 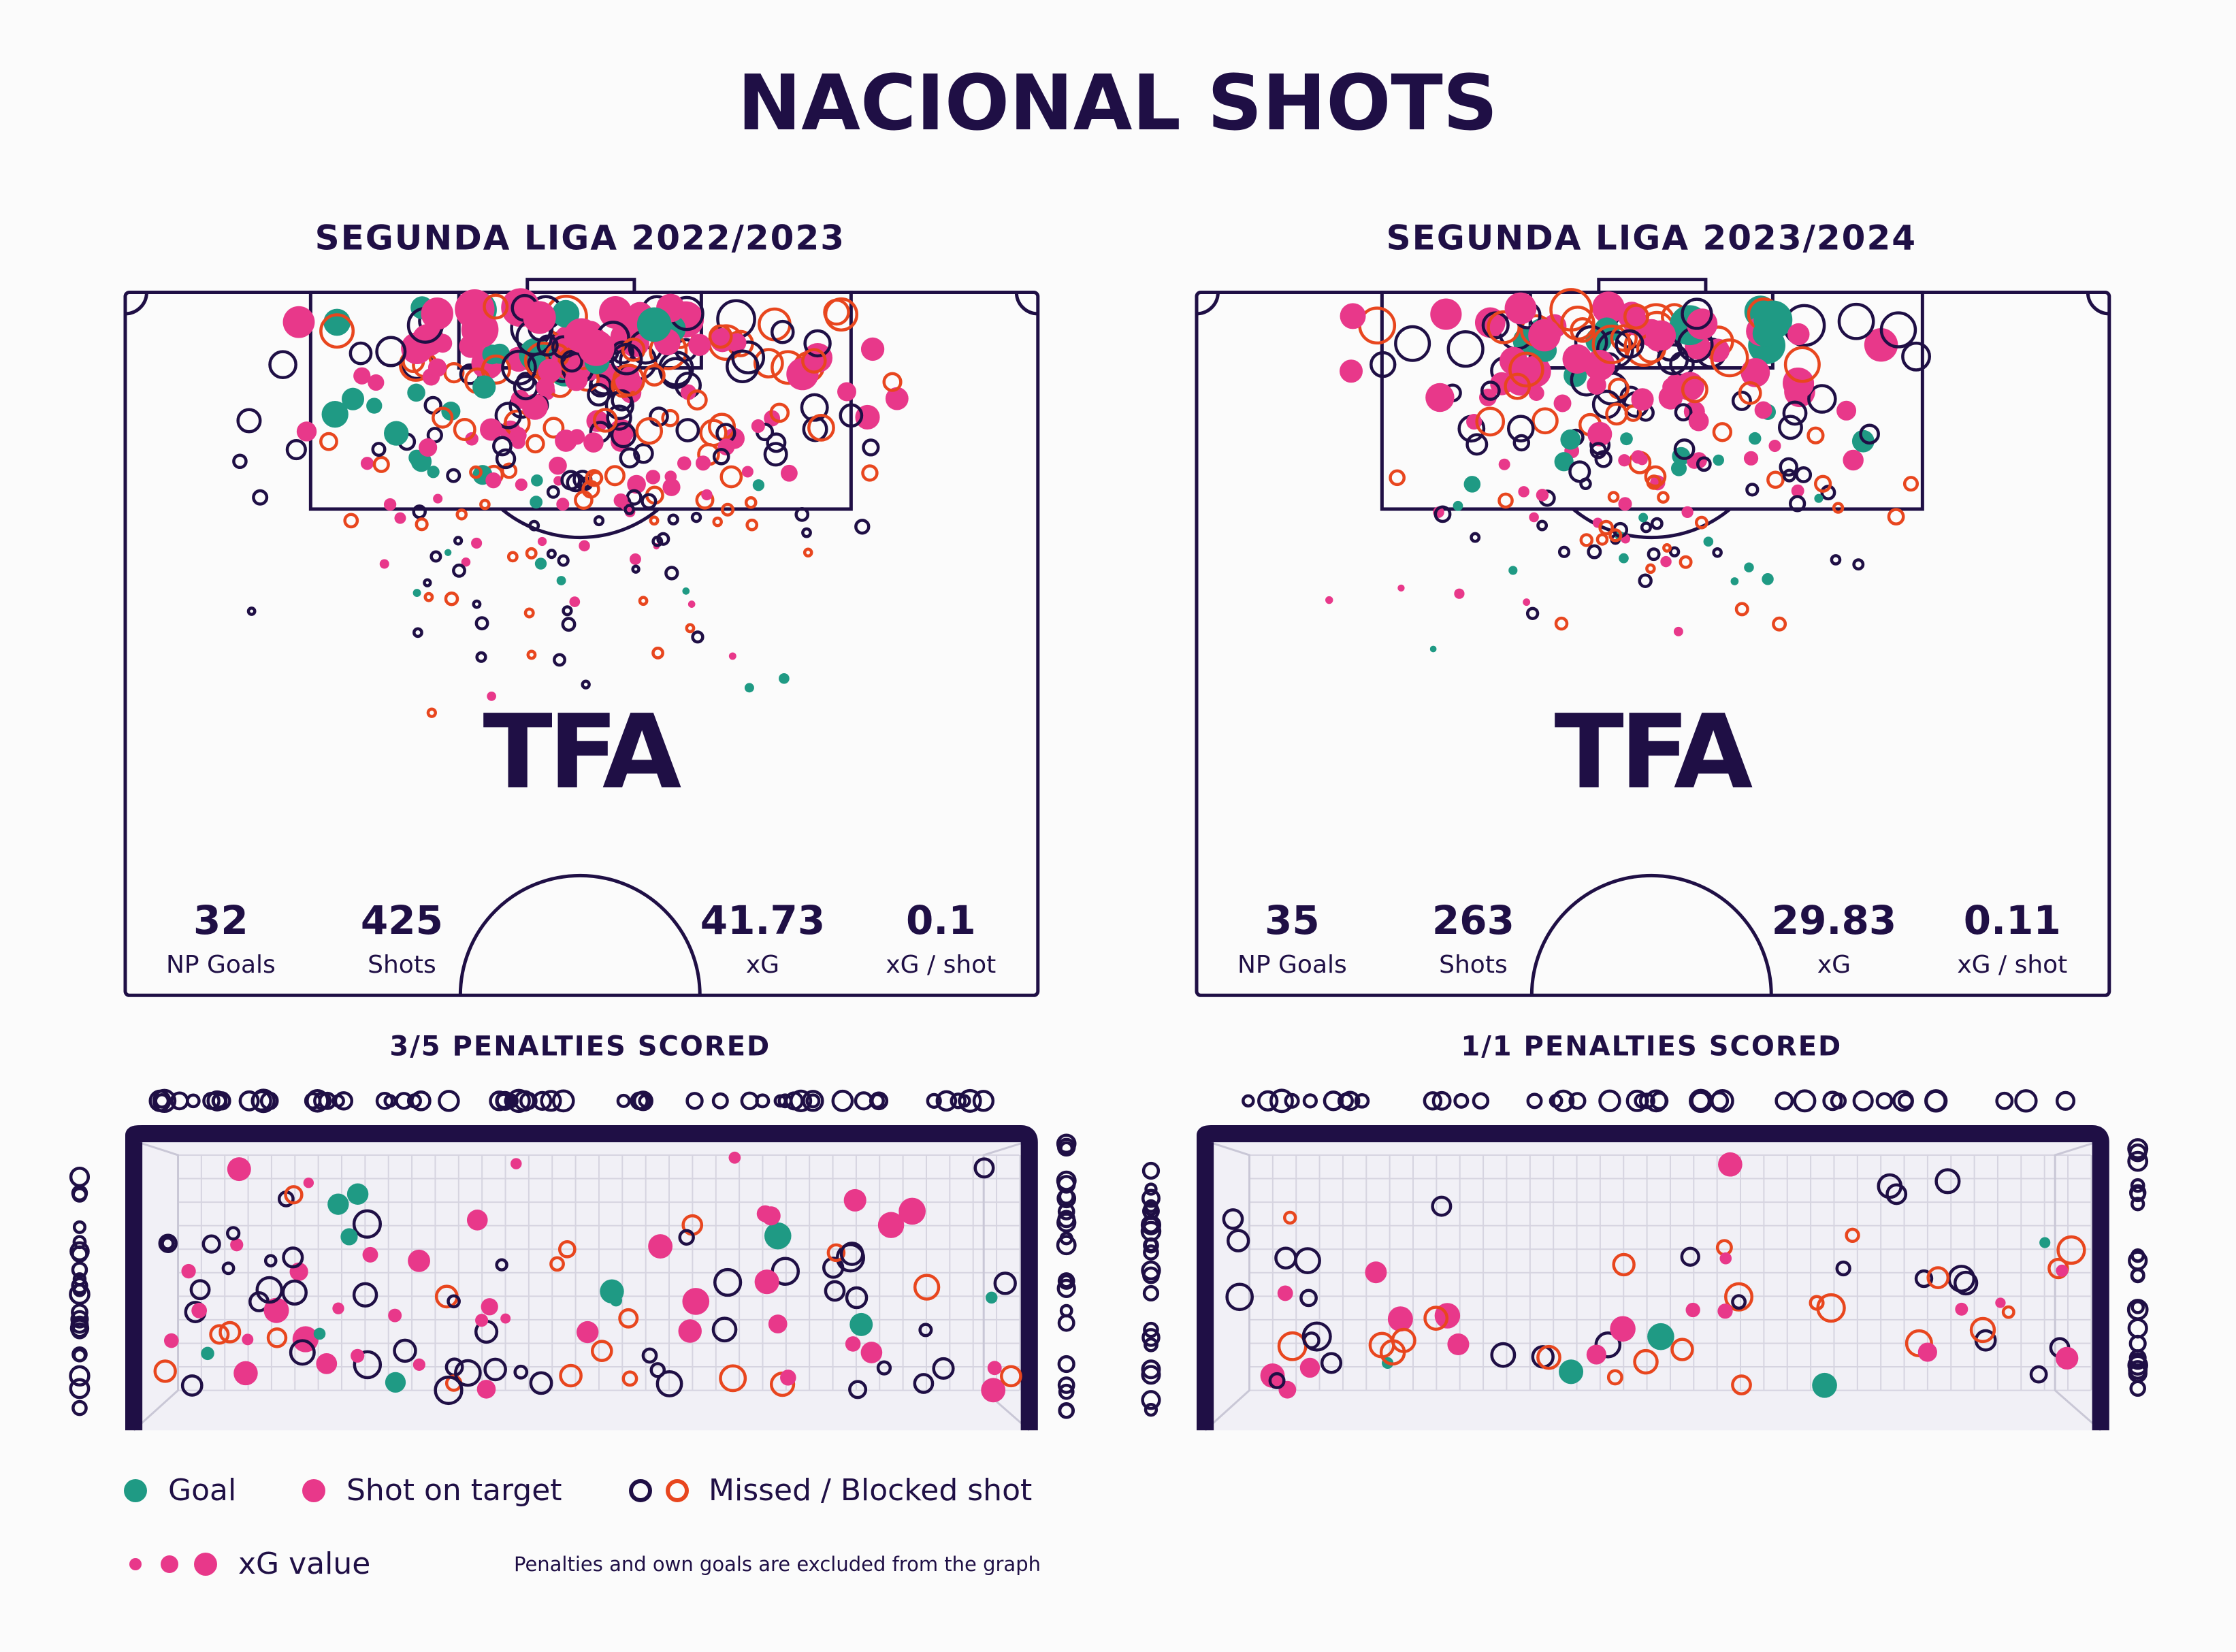 What do you see at coordinates (1653, 286) in the screenshot?
I see `goal-mouth` at bounding box center [1653, 286].